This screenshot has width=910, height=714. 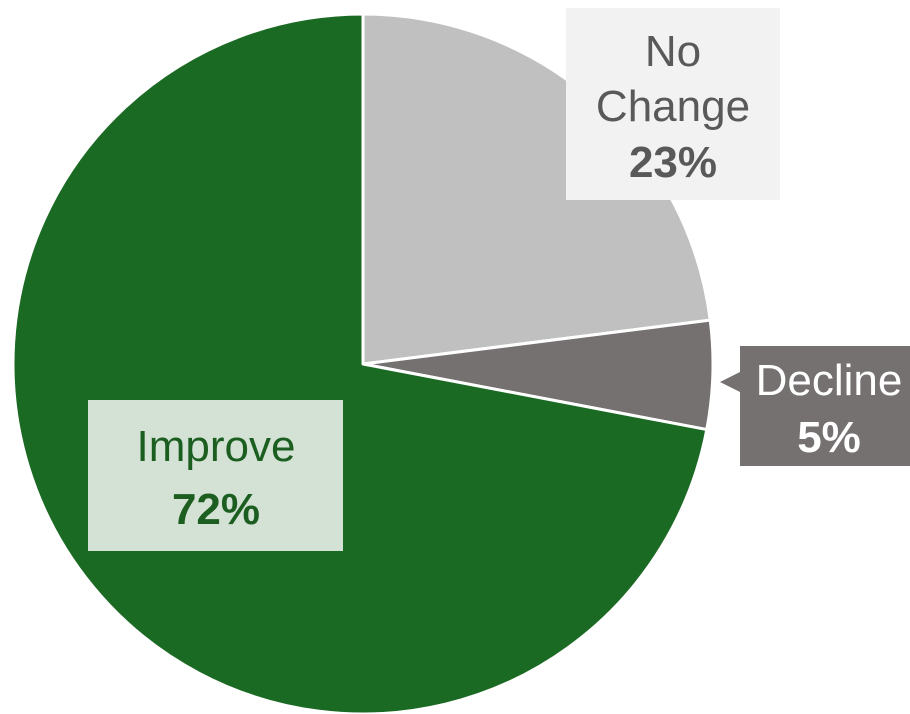 I want to click on slice-label-box-no-change, so click(x=673, y=104).